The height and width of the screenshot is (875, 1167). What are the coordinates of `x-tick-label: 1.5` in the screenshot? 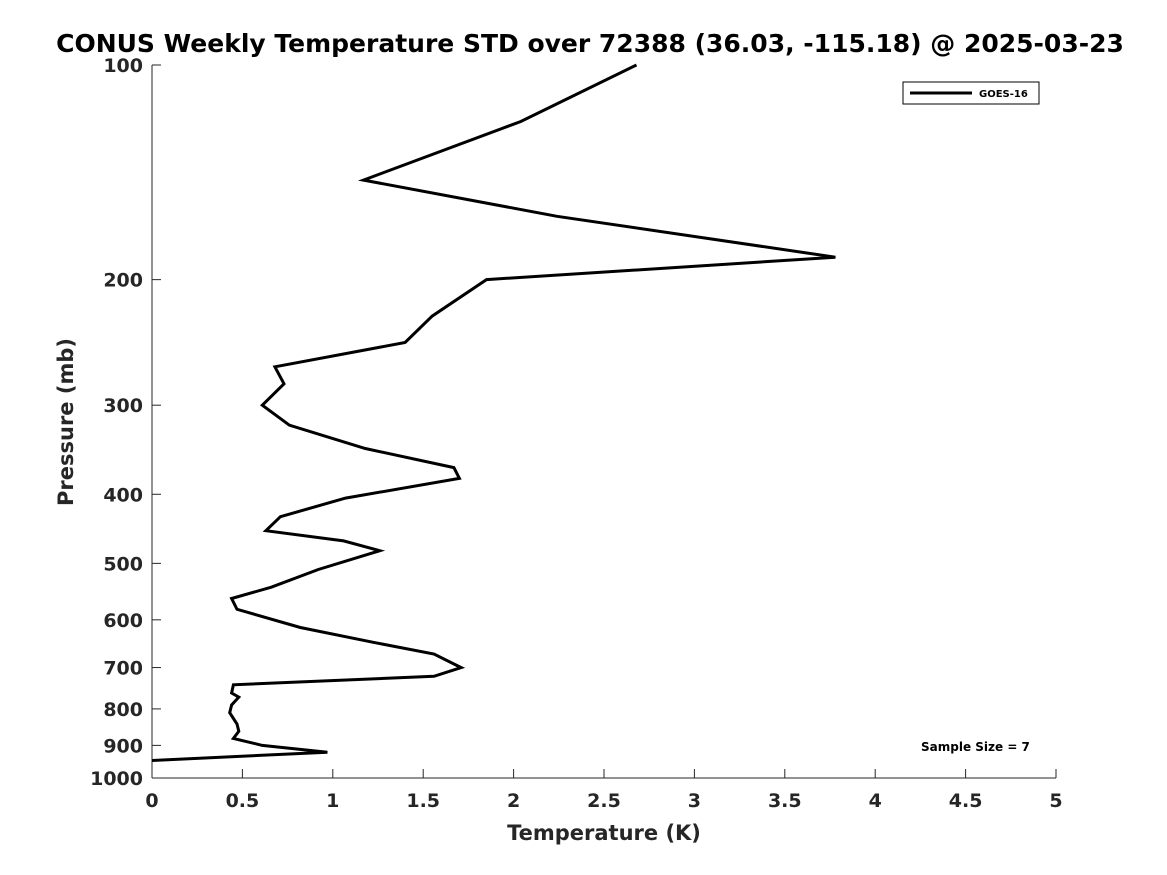 It's located at (423, 801).